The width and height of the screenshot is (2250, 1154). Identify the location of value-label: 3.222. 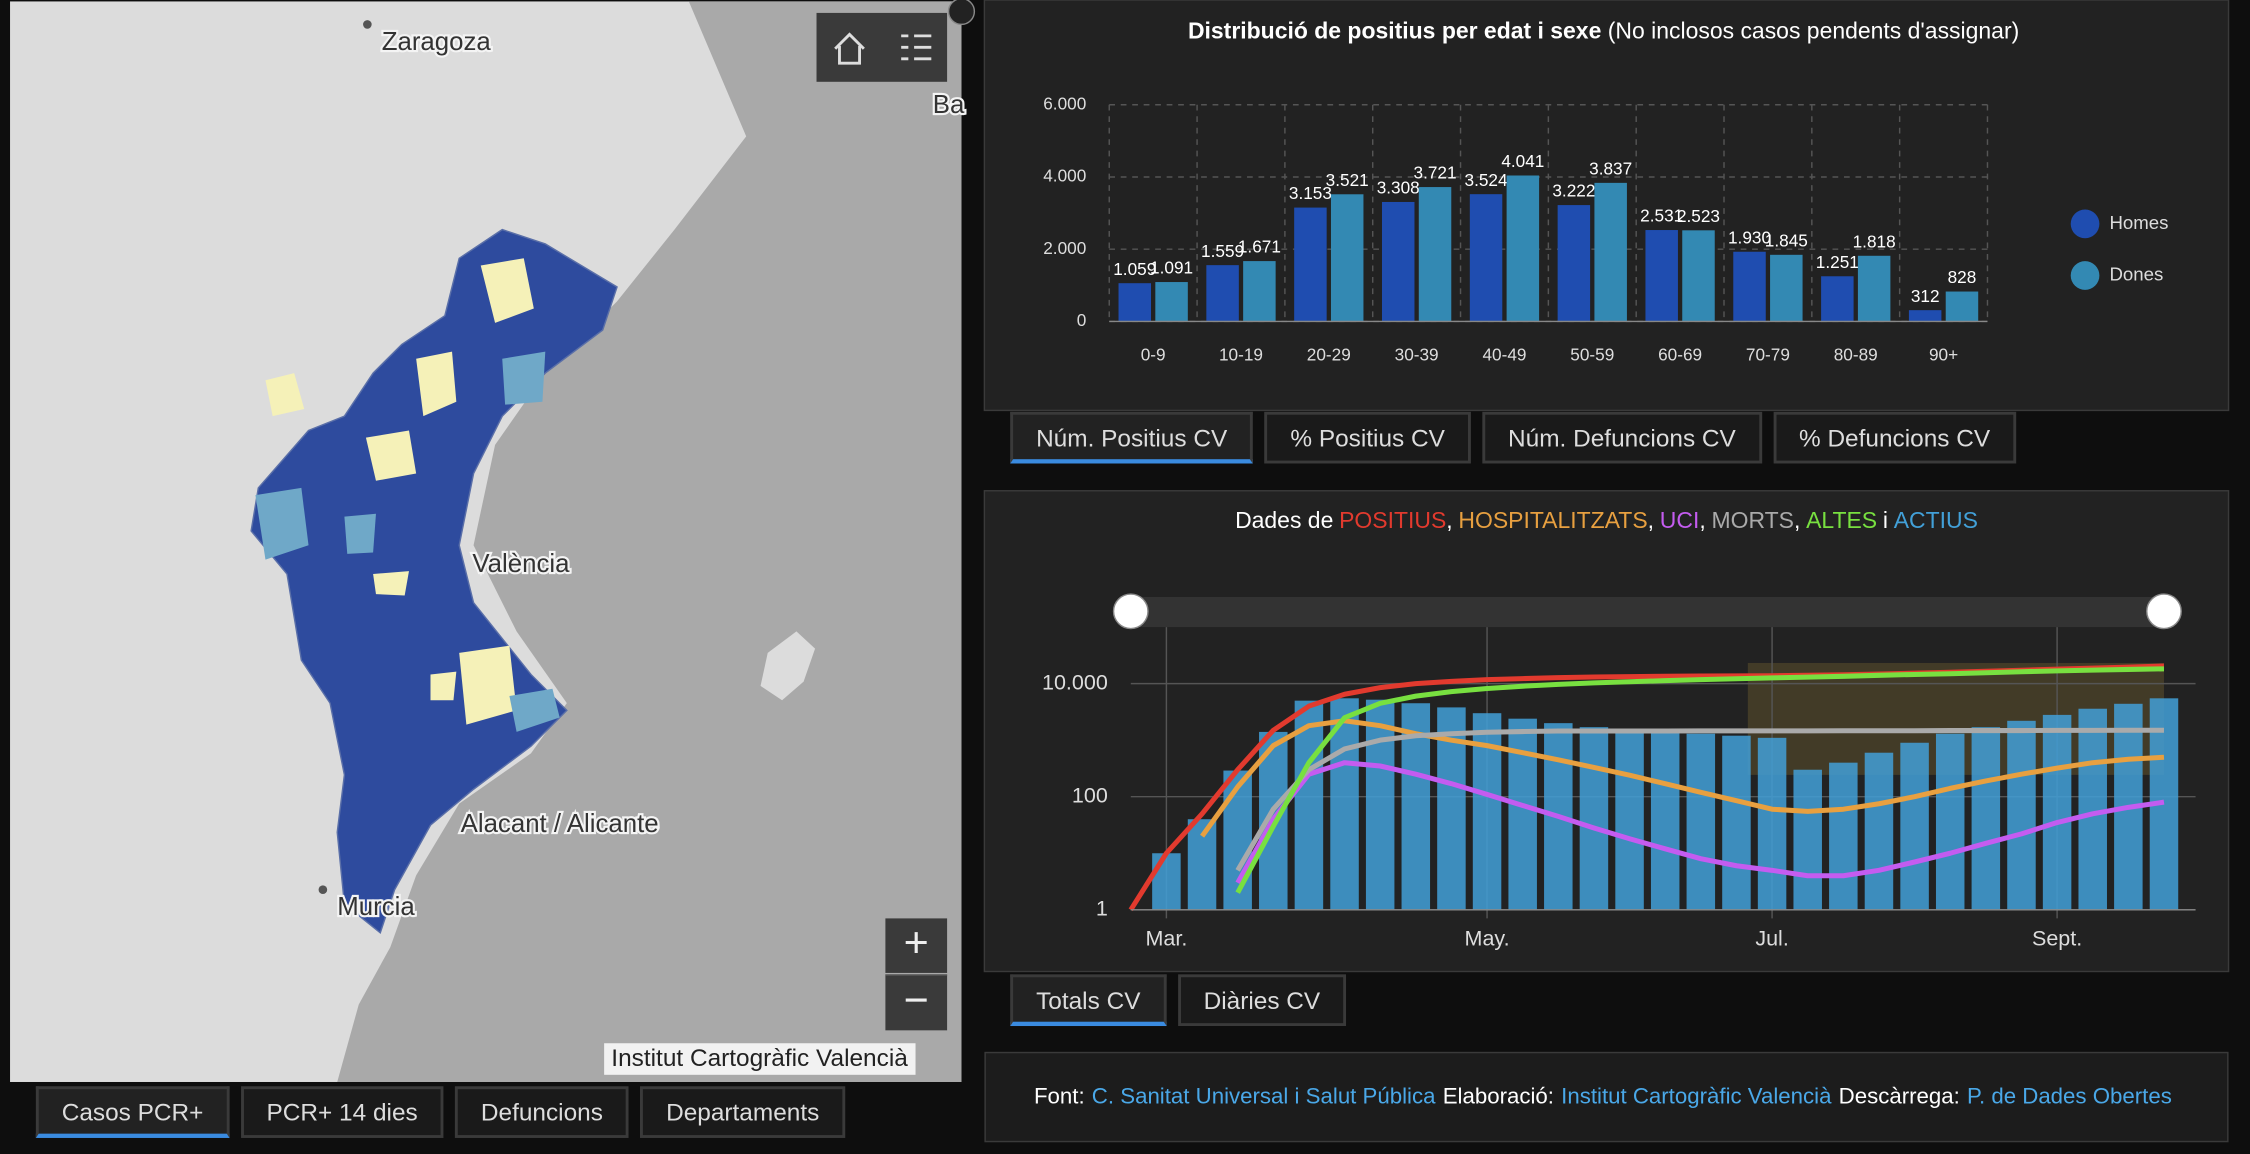
(1573, 191).